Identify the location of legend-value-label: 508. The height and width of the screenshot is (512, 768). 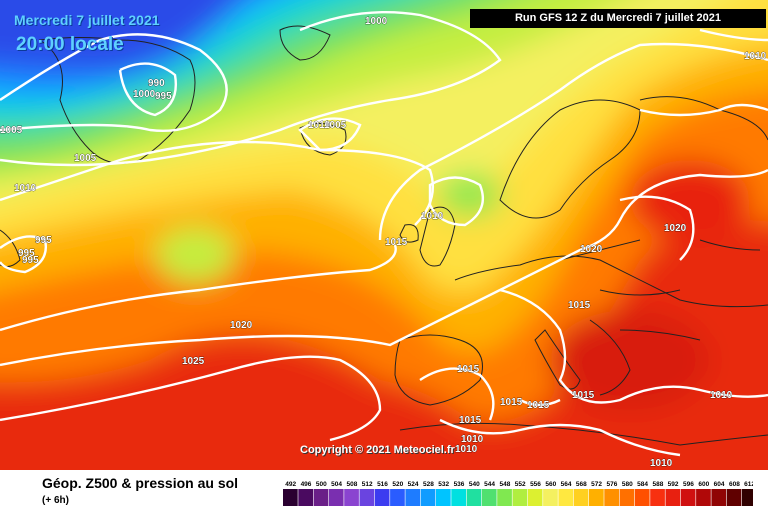
(351, 484).